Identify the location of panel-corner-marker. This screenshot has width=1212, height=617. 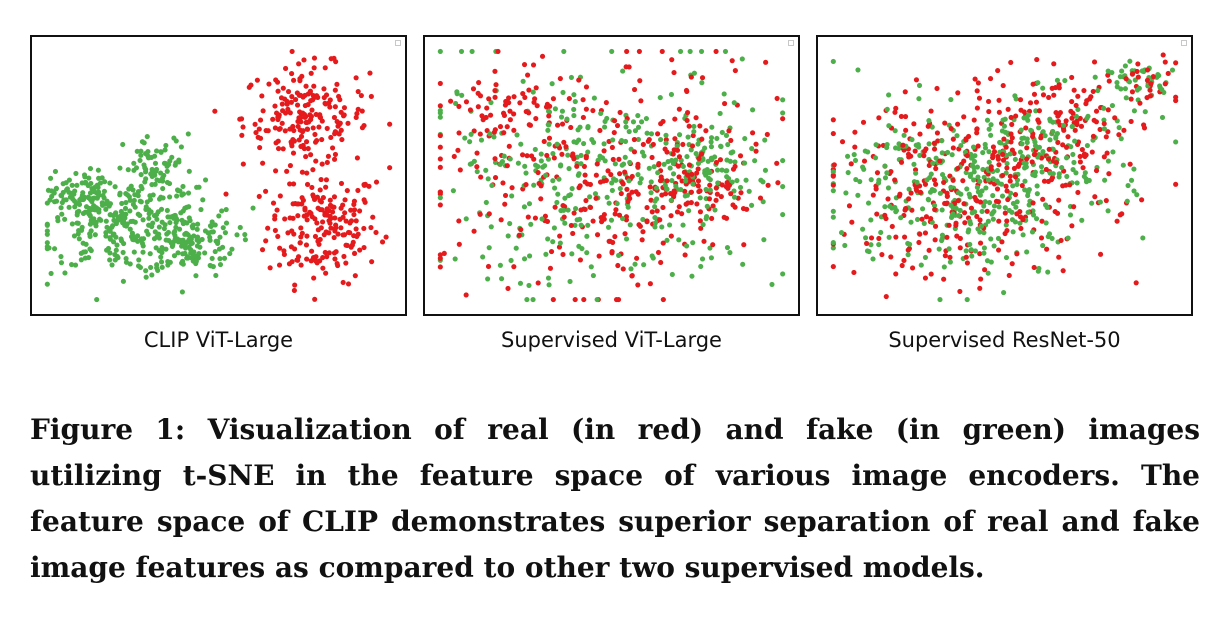
(1184, 43).